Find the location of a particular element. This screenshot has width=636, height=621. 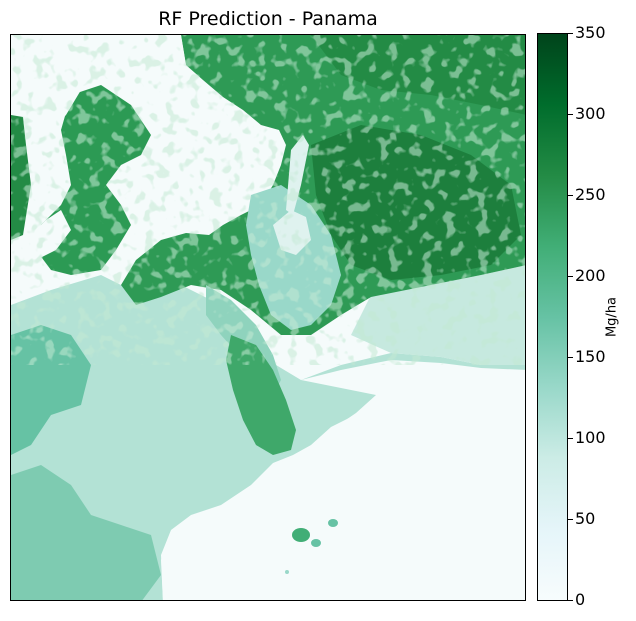

chart-title: RF Prediction - Panama is located at coordinates (268, 19).